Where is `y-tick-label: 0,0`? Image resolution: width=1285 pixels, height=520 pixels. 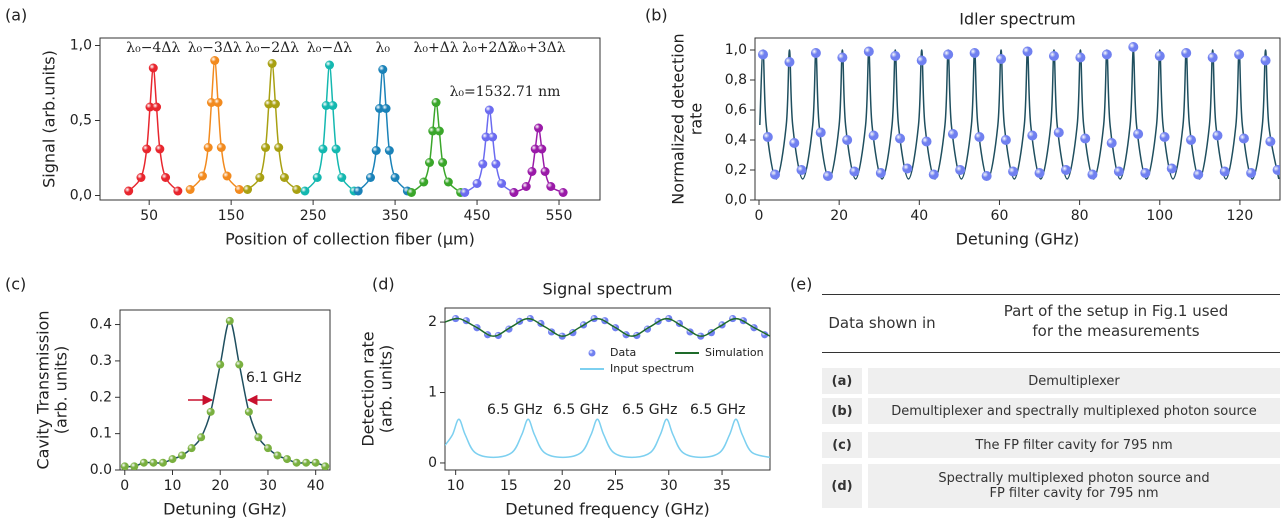 y-tick-label: 0,0 is located at coordinates (736, 200).